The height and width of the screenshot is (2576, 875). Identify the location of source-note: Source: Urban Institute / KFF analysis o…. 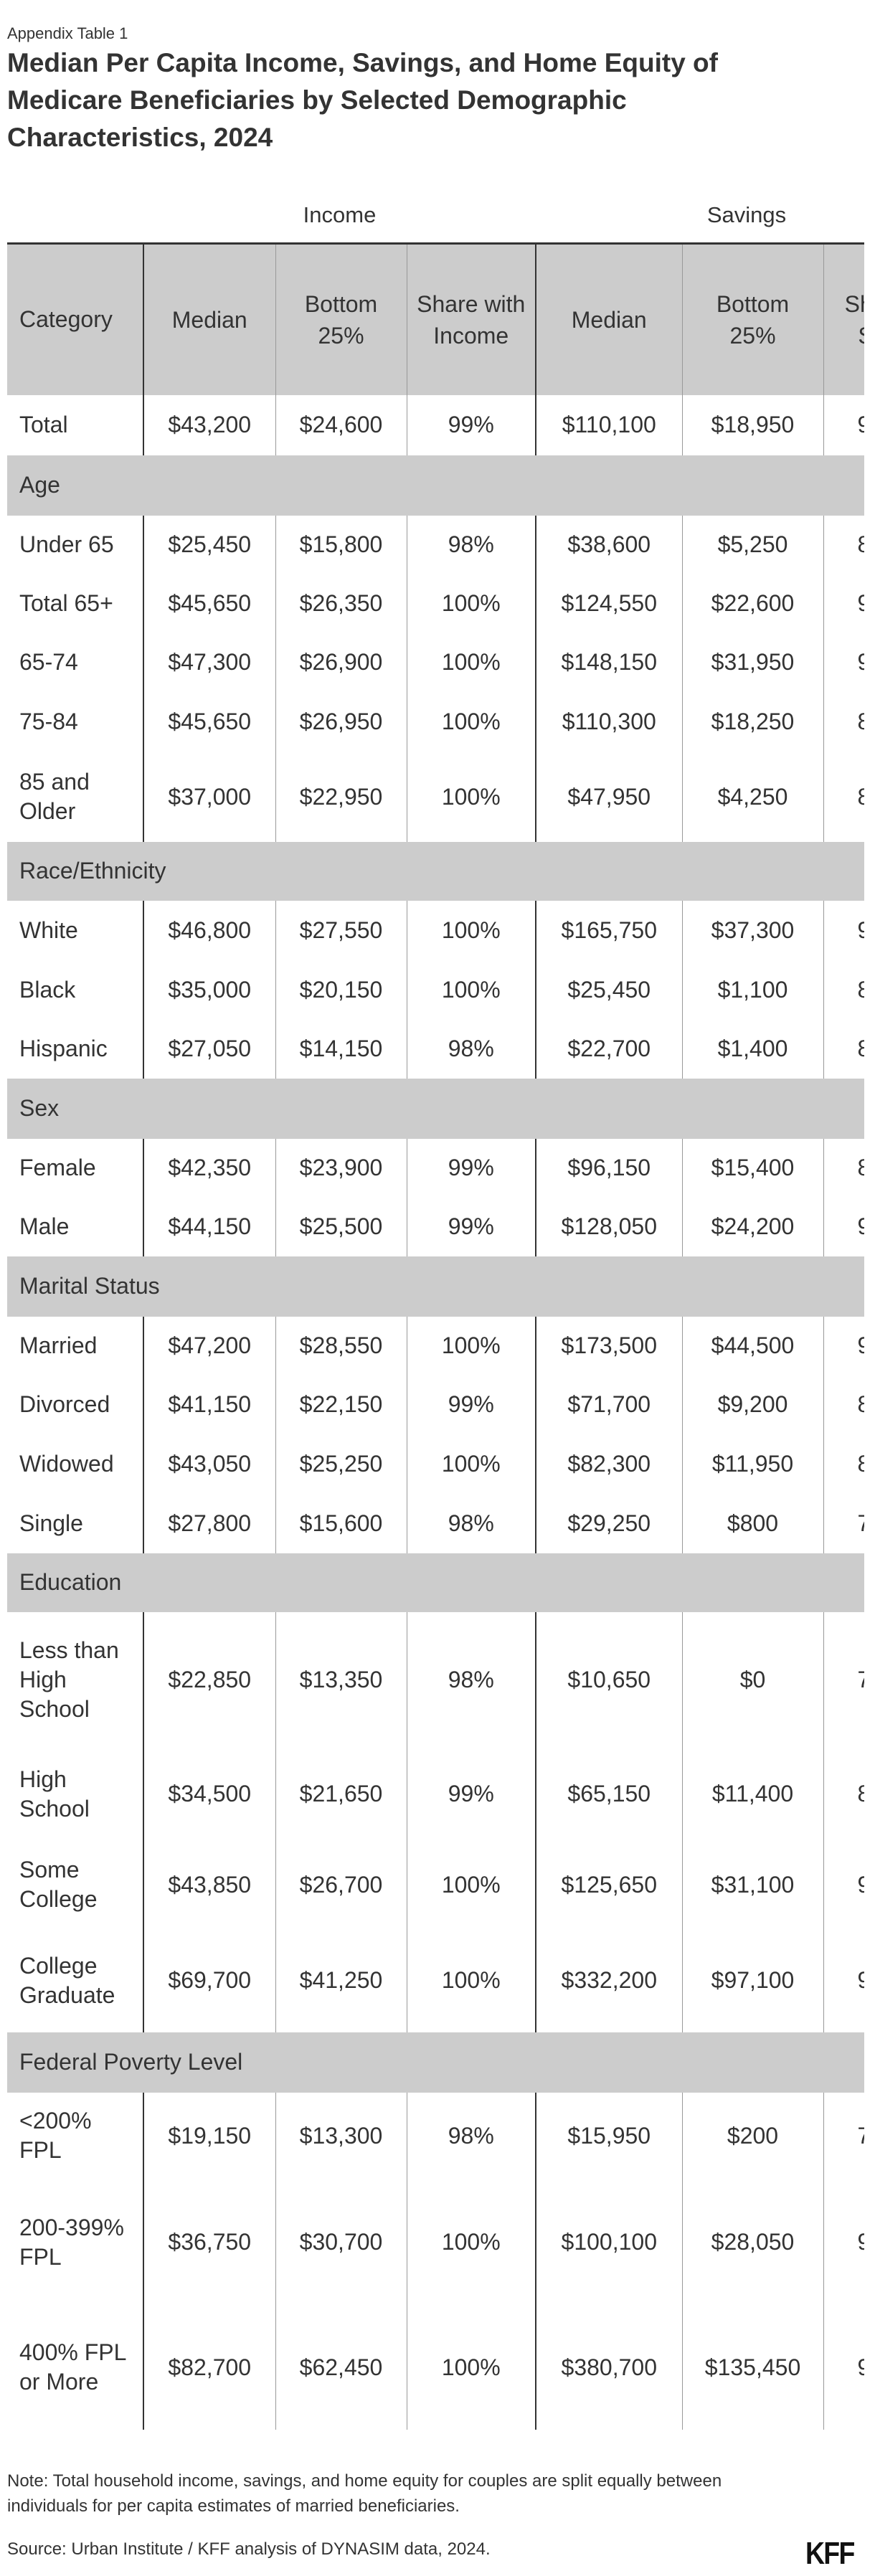
(249, 2549).